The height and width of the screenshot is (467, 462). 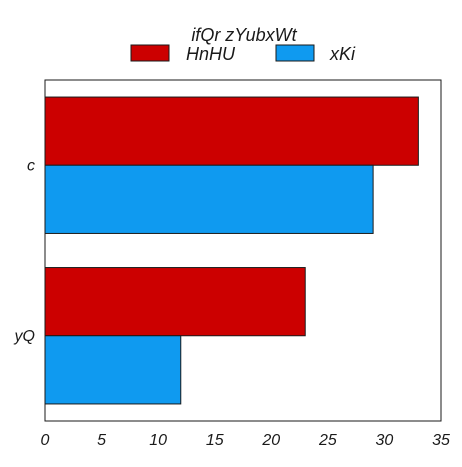 I want to click on legend-label-xki: xKi, so click(x=342, y=54).